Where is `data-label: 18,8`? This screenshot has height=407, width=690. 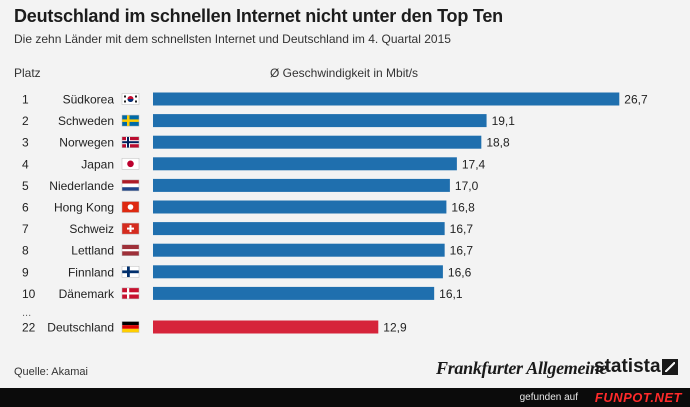 data-label: 18,8 is located at coordinates (498, 143).